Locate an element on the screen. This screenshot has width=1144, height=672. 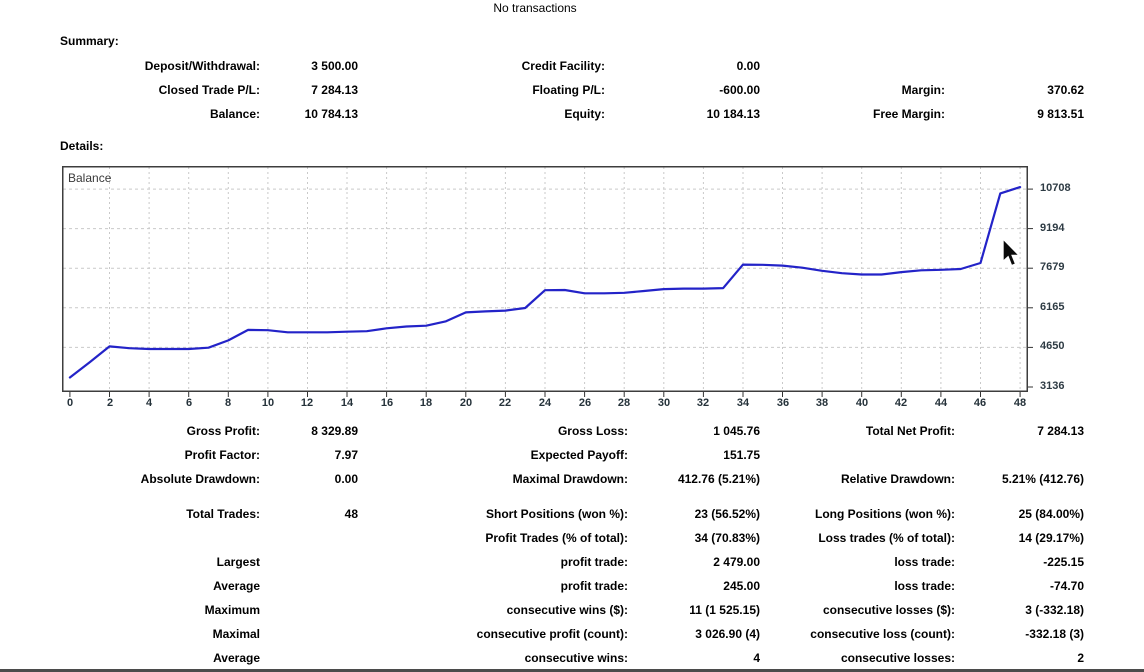
y-axis-tick-label: 3136 is located at coordinates (1052, 386).